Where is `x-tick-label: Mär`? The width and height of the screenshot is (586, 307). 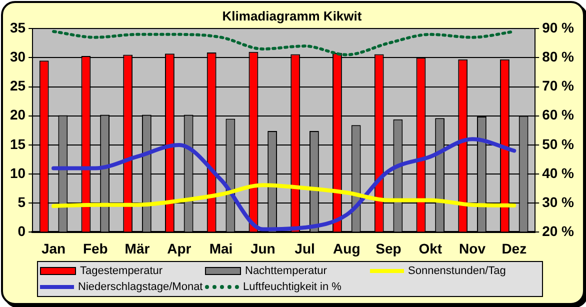 x-tick-label: Mär is located at coordinates (137, 248).